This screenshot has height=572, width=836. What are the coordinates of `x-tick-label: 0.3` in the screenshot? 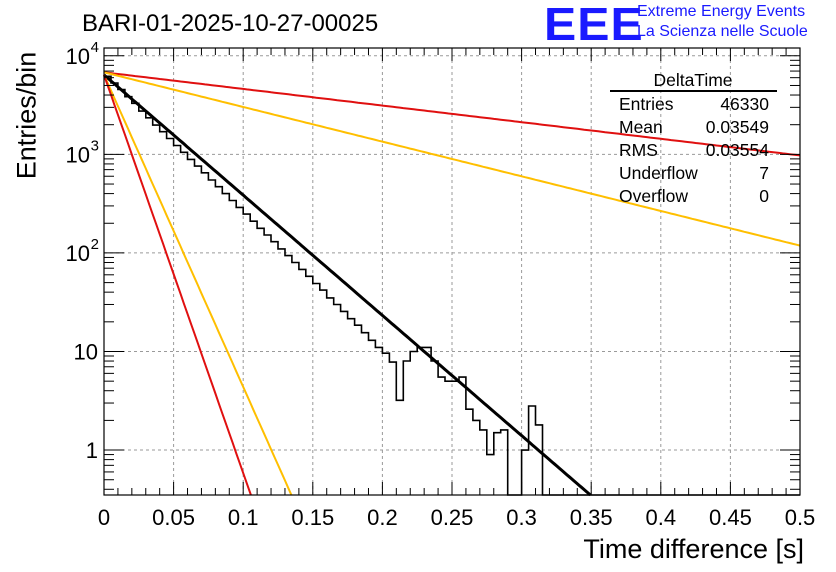 It's located at (521, 517).